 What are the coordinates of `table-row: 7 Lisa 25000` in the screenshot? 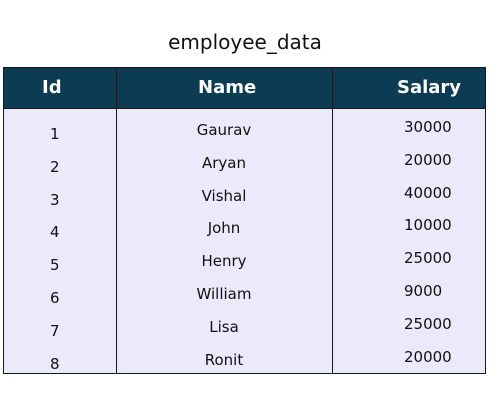 It's located at (244, 329).